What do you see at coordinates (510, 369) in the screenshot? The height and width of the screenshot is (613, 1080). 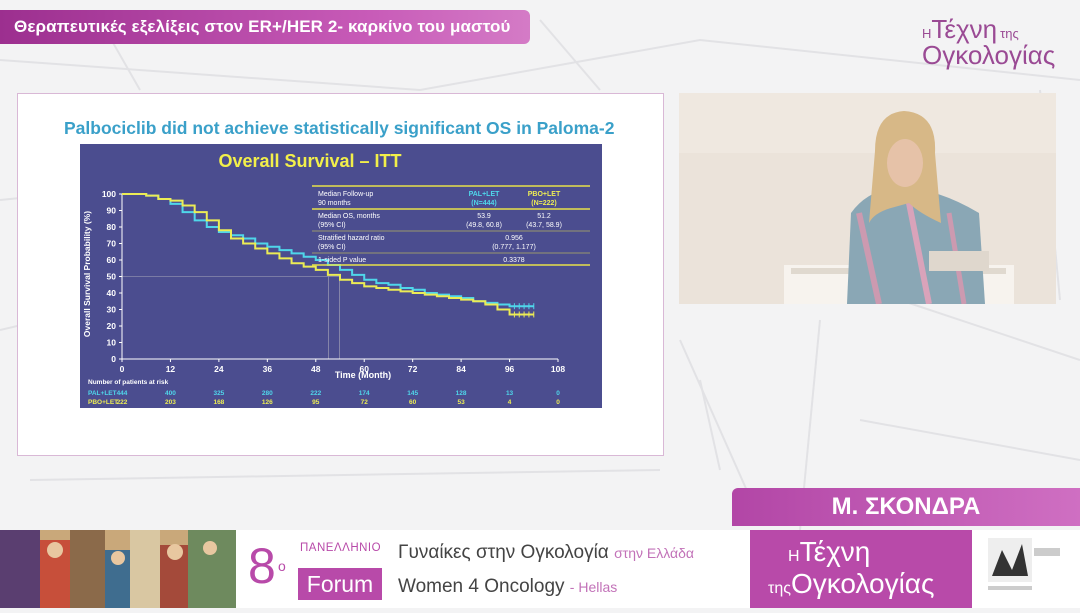 I see `x-tick-label: 96` at bounding box center [510, 369].